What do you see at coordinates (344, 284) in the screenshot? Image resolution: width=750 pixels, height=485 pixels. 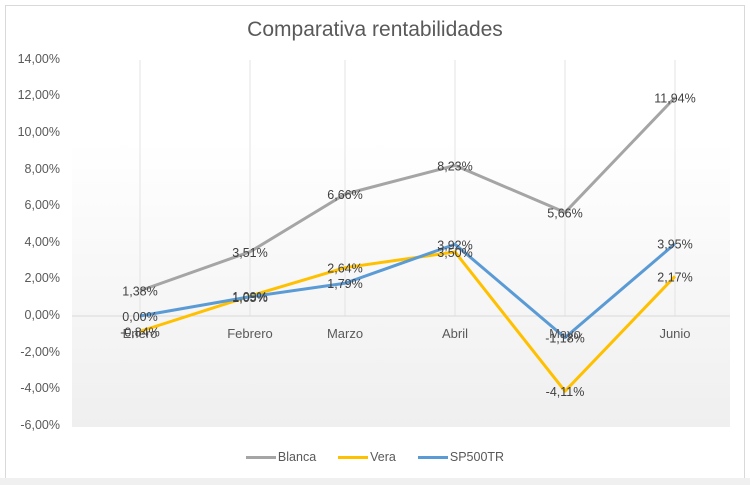 I see `data-label: 1,79%` at bounding box center [344, 284].